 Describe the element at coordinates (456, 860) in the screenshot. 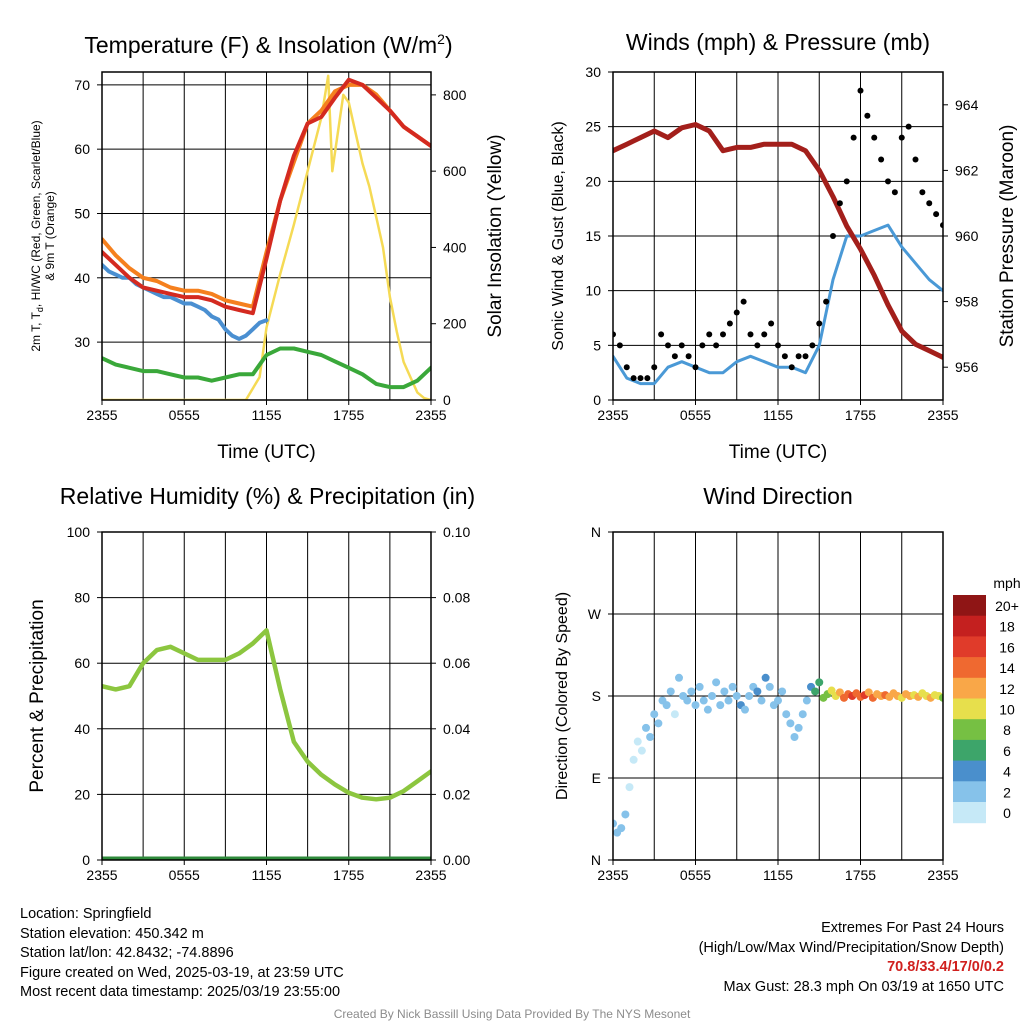

I see `precipitation-y-tick-label: 0.00` at that location.